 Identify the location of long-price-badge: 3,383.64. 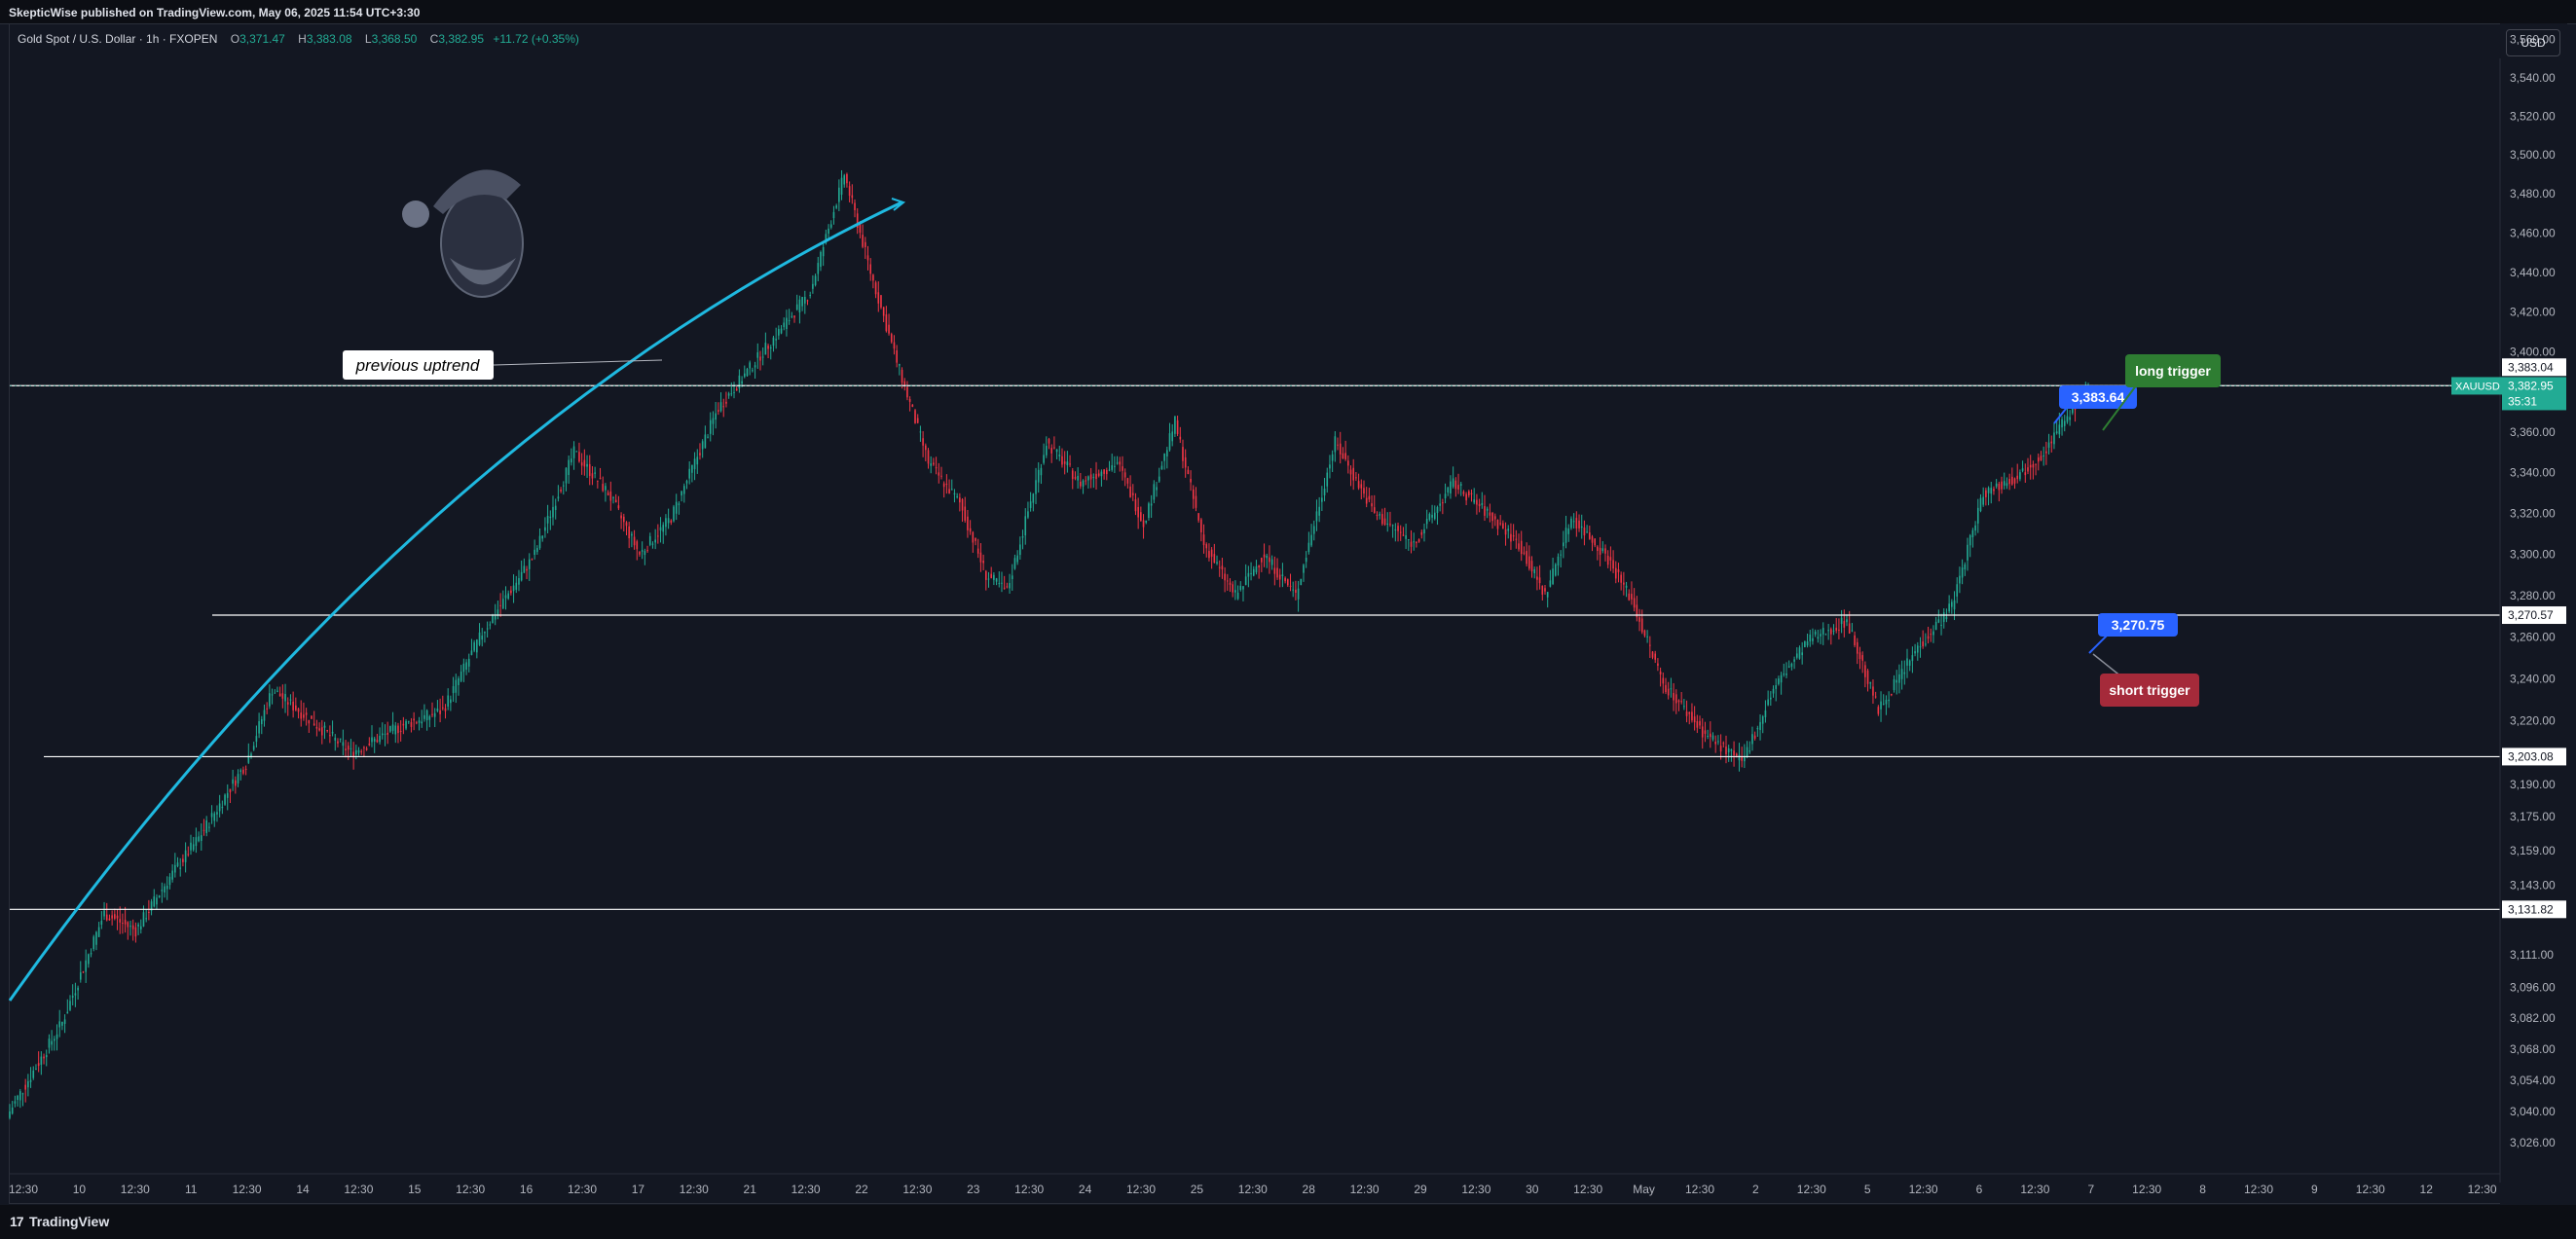
(2098, 397).